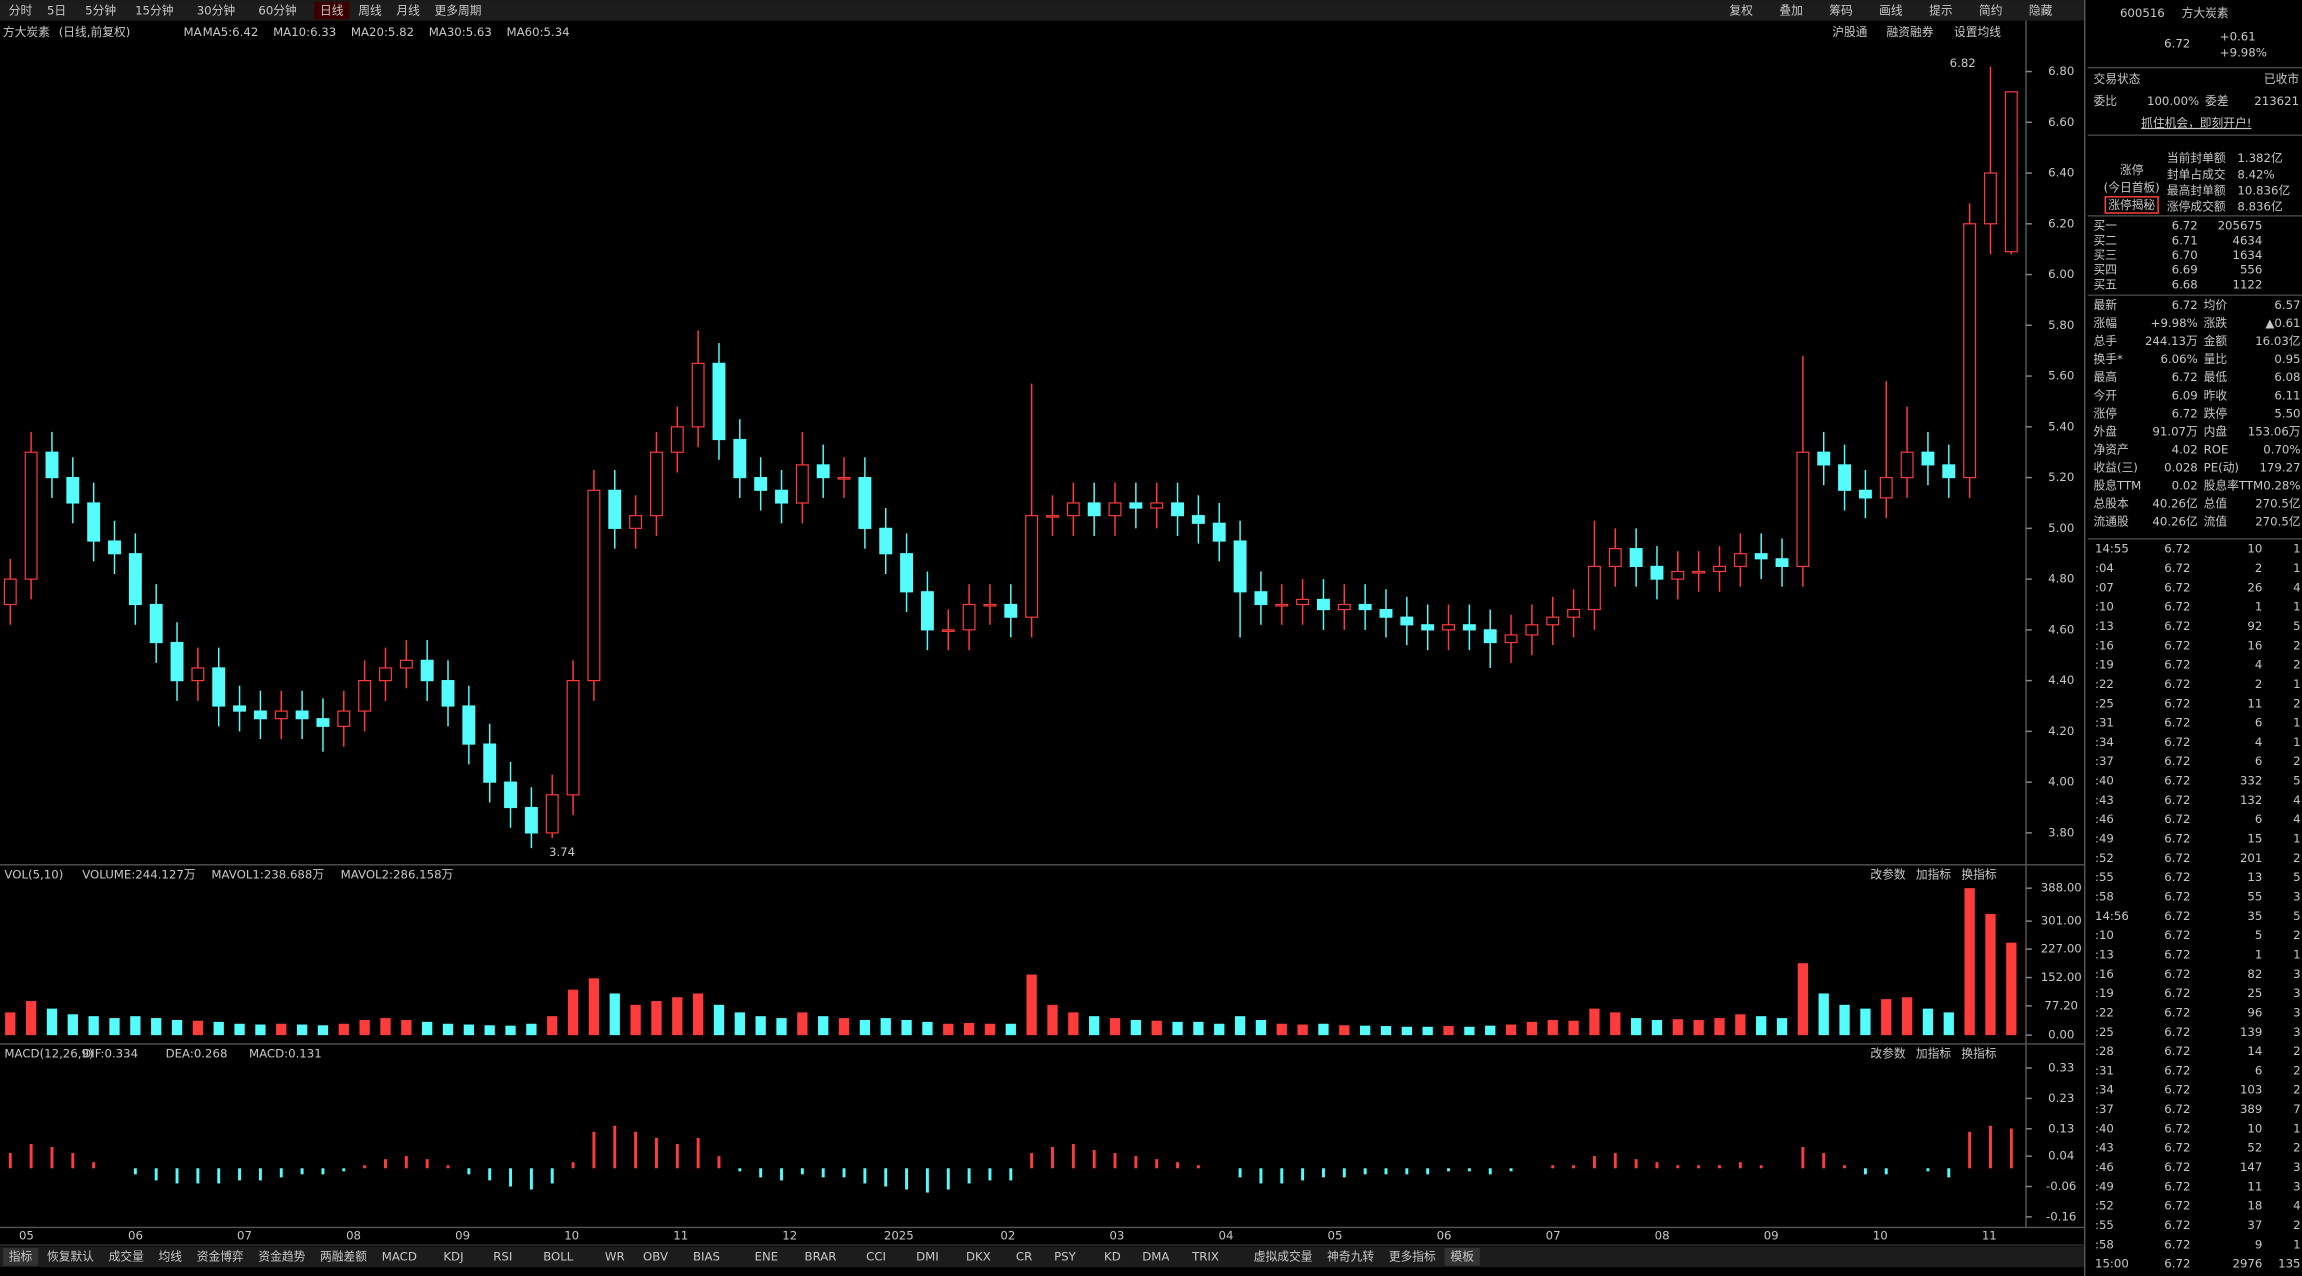 Image resolution: width=2302 pixels, height=1276 pixels. Describe the element at coordinates (2216, 359) in the screenshot. I see `stat-label: 量比` at that location.